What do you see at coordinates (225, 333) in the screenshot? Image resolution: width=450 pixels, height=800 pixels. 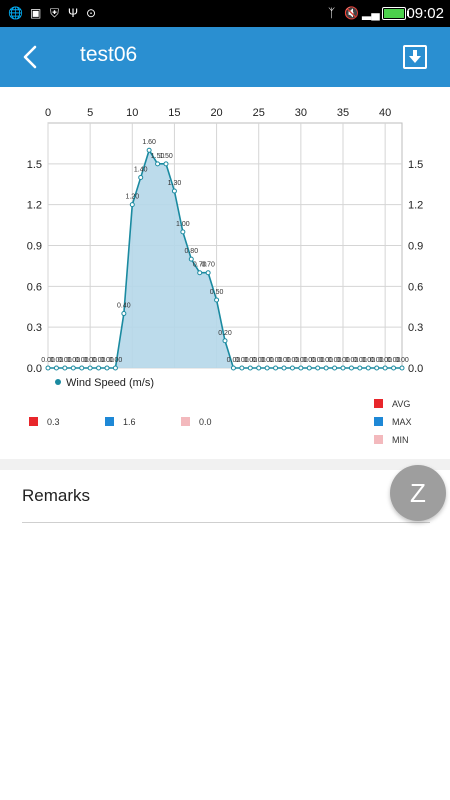 I see `data-label: 0.20` at bounding box center [225, 333].